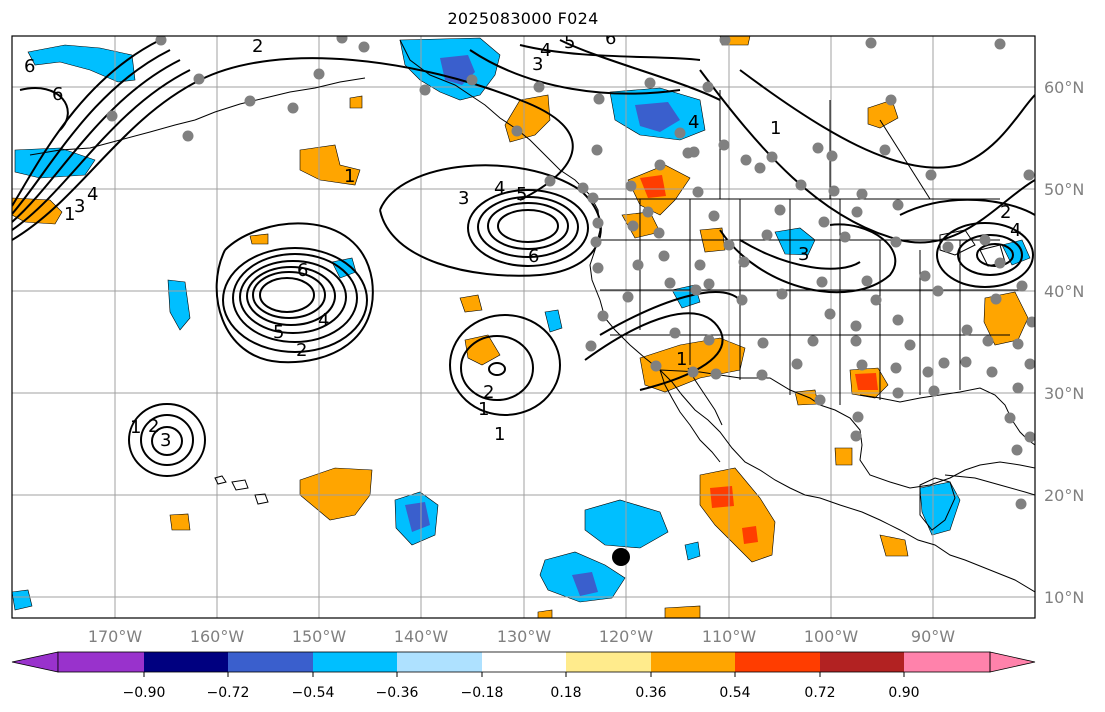  Describe the element at coordinates (734, 693) in the screenshot. I see `colorbar-tick-label: 0.54` at that location.